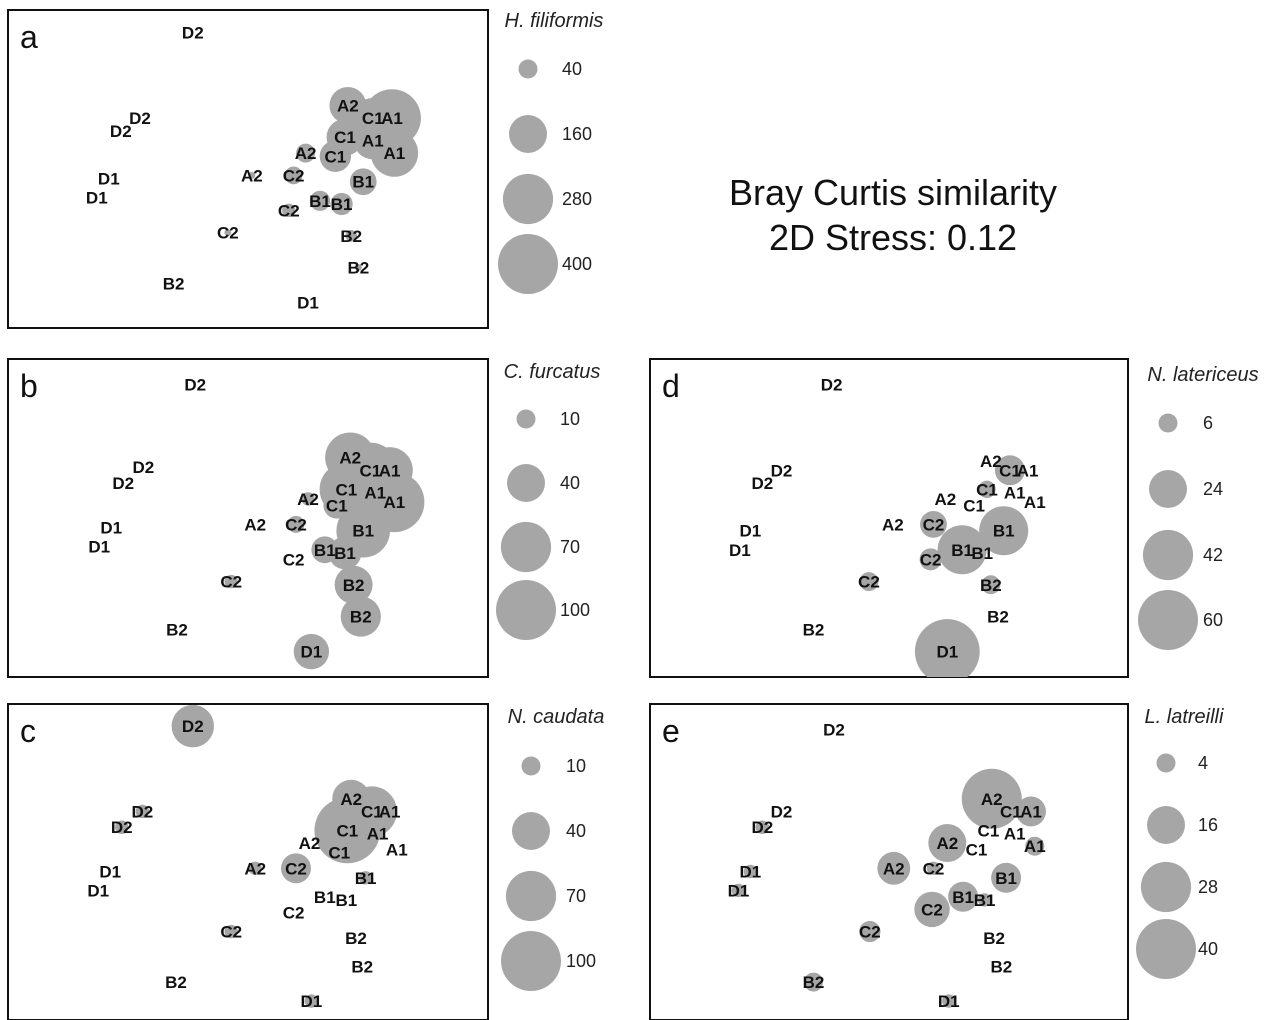  What do you see at coordinates (552, 848) in the screenshot?
I see `panel-c-legend: N. caudata 10 40 70 100` at bounding box center [552, 848].